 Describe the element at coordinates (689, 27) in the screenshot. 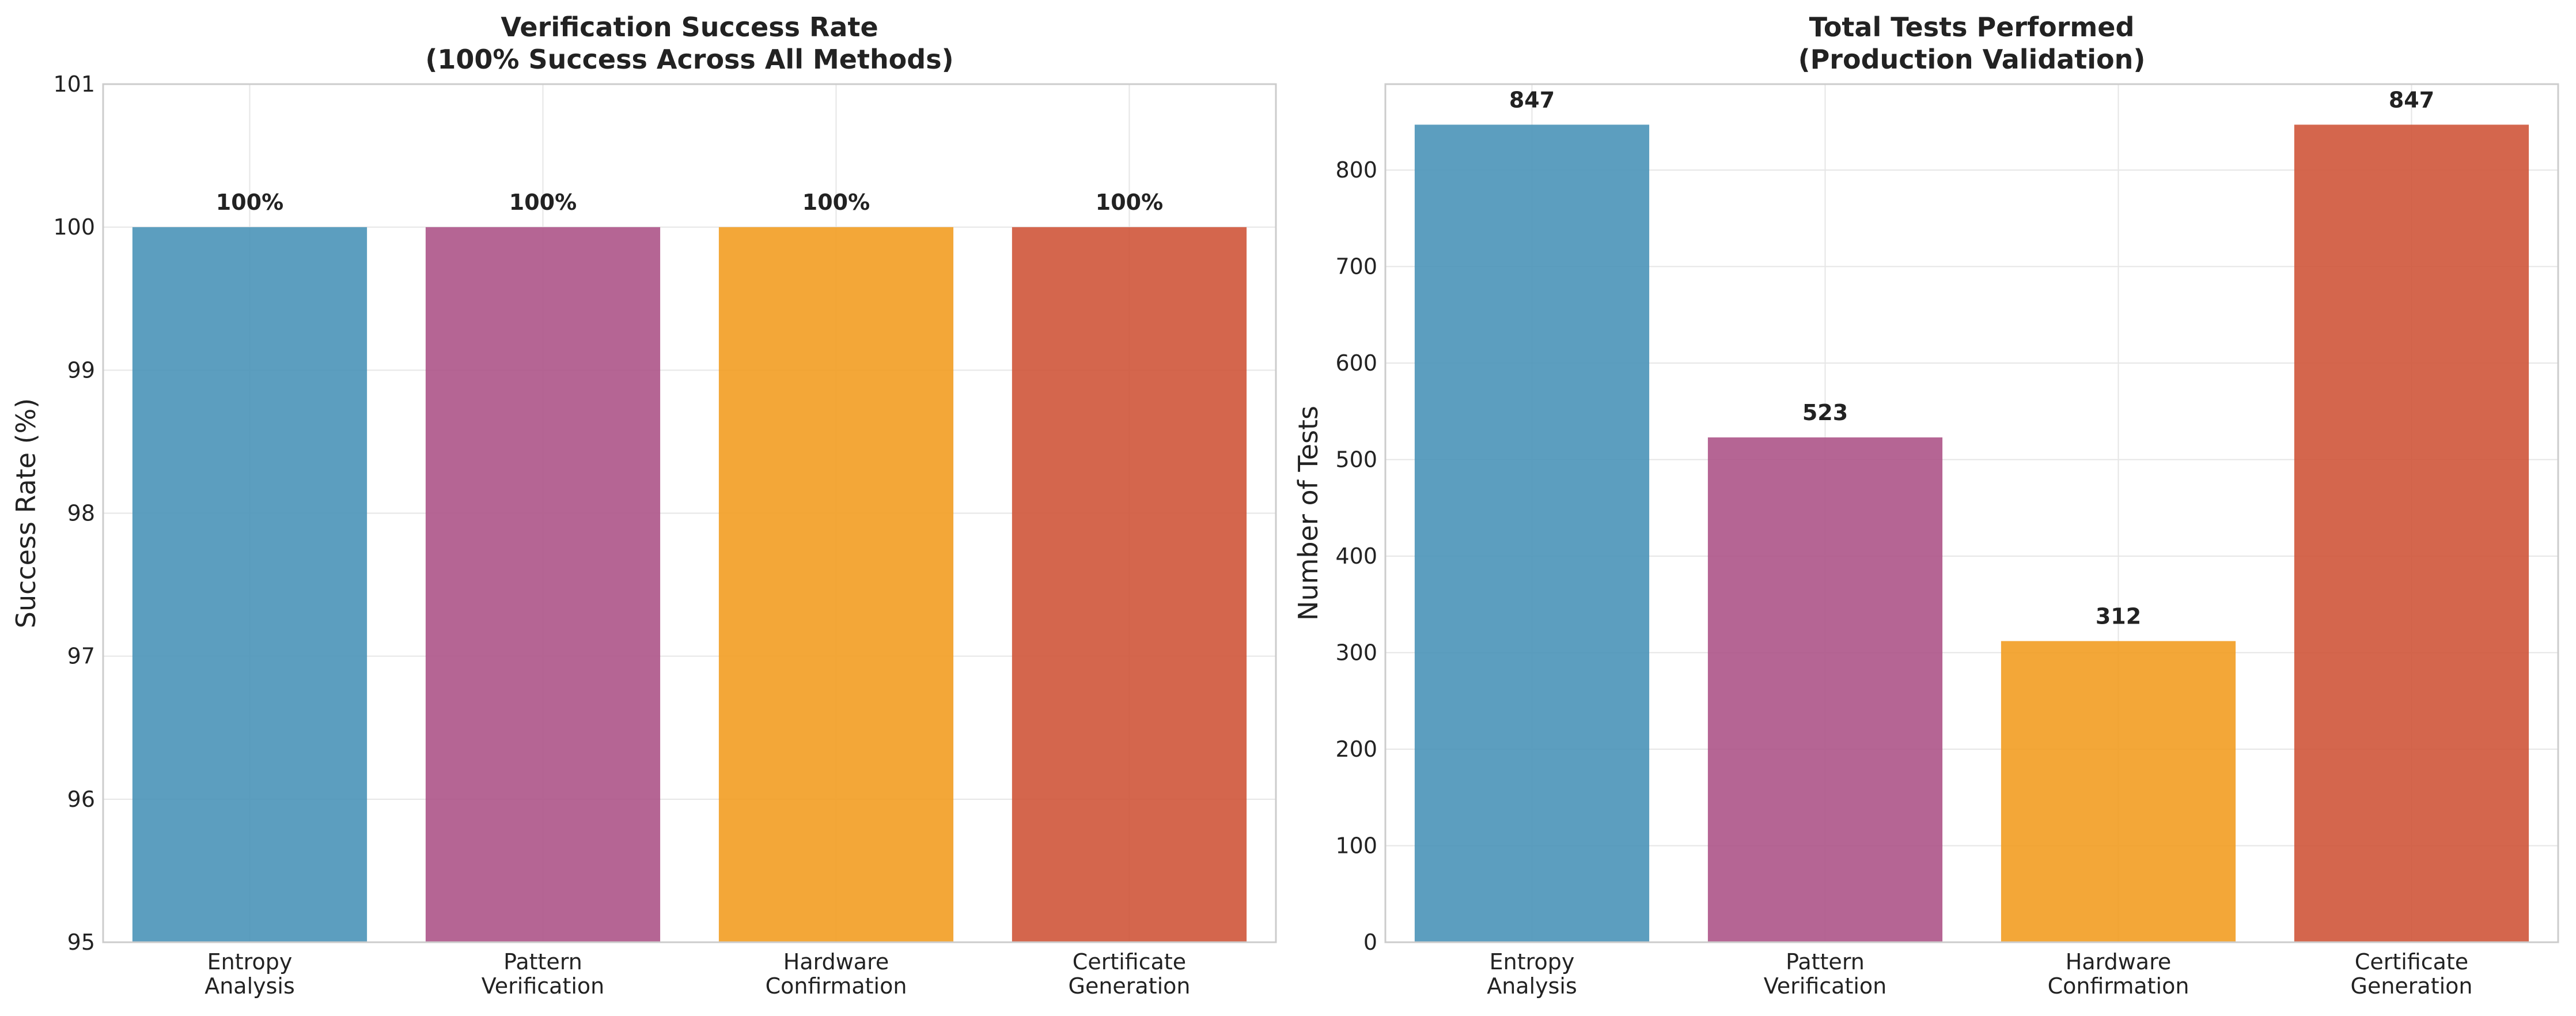

I see `chart-title-line: Verification Success Rate` at that location.